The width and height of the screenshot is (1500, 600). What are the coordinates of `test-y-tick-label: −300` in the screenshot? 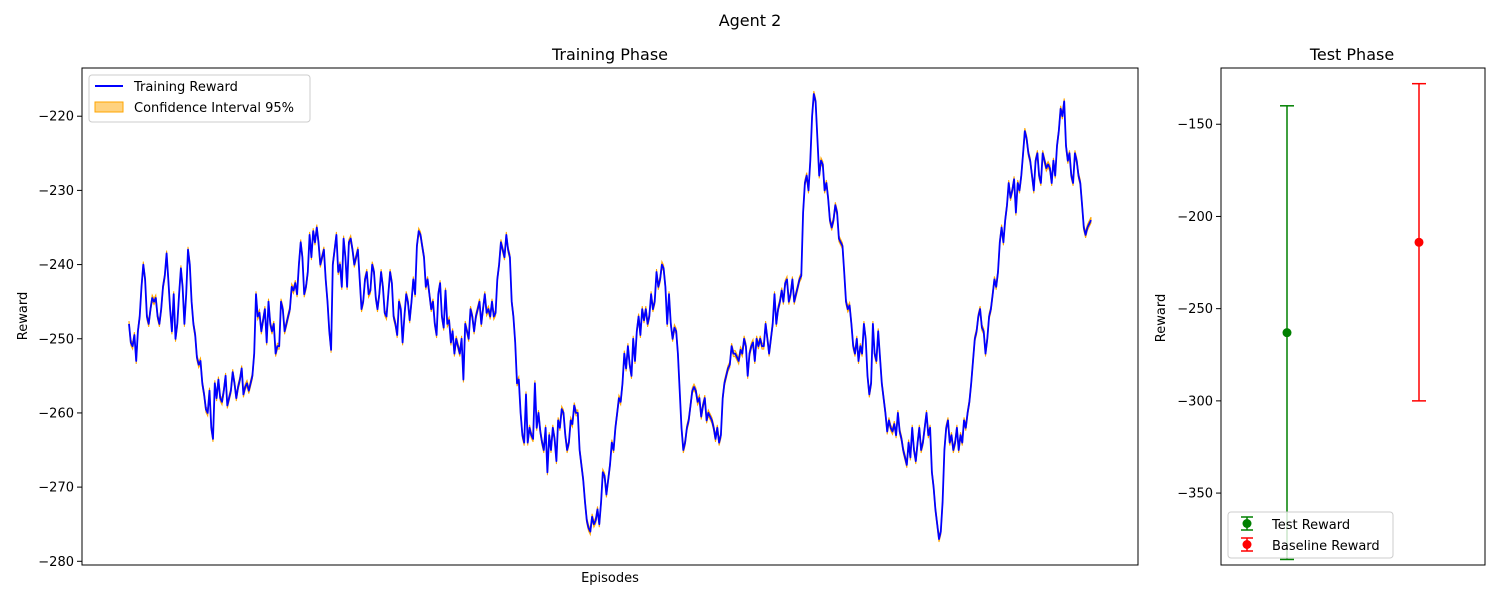 It's located at (1195, 401).